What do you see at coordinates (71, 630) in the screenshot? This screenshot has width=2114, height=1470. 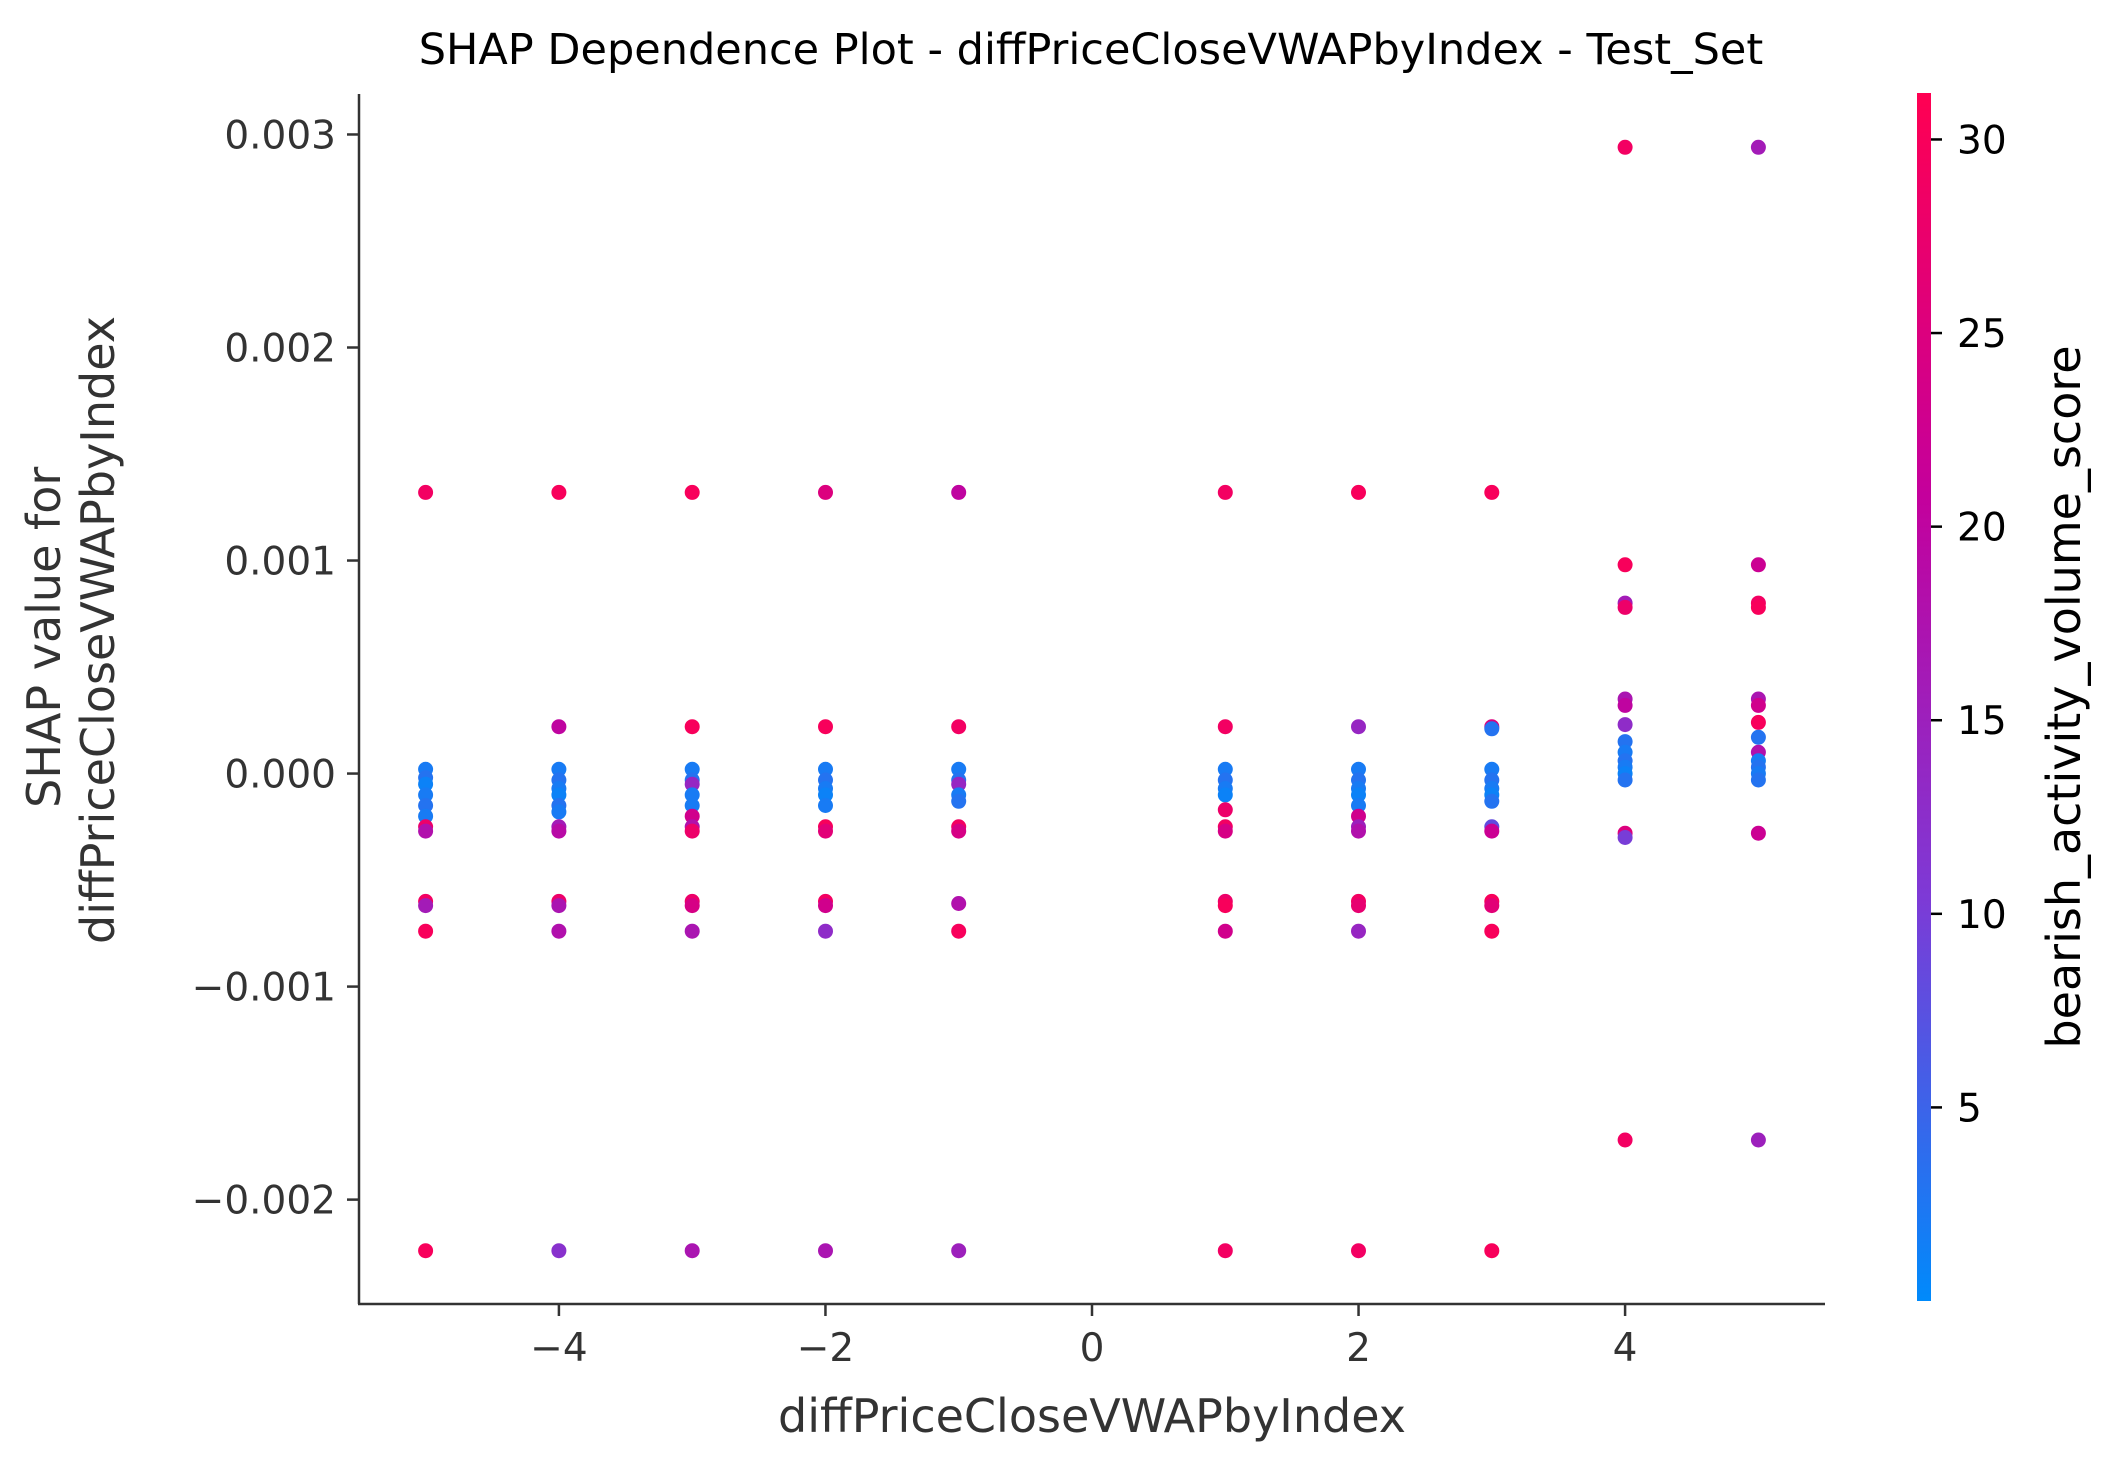 I see `y-axis-label: SHAP value for diffPriceCloseVWAPbyIndex` at bounding box center [71, 630].